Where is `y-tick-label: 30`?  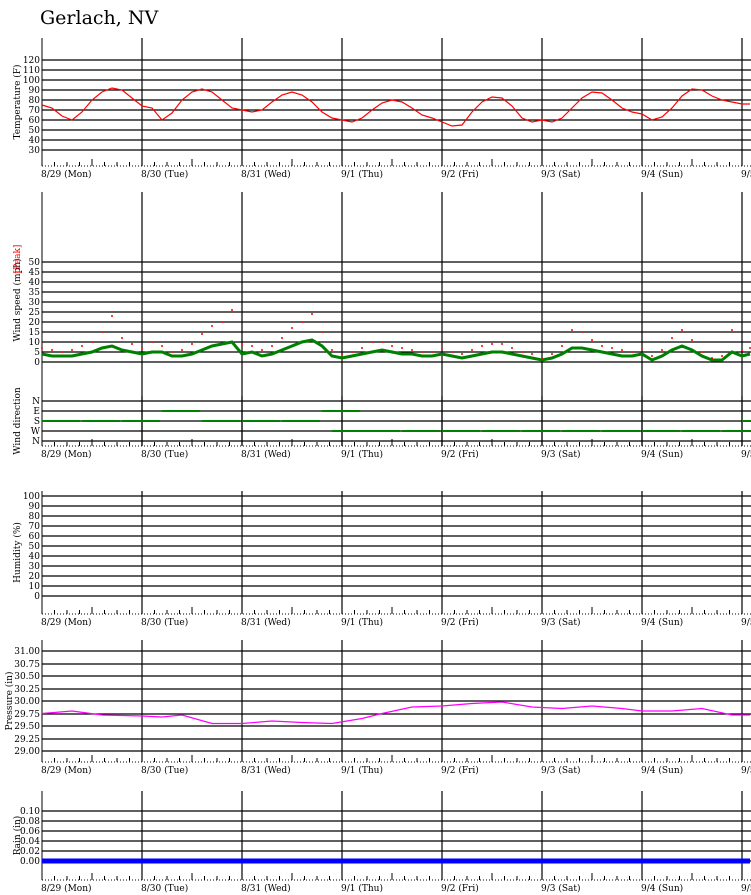
y-tick-label: 30 is located at coordinates (35, 567).